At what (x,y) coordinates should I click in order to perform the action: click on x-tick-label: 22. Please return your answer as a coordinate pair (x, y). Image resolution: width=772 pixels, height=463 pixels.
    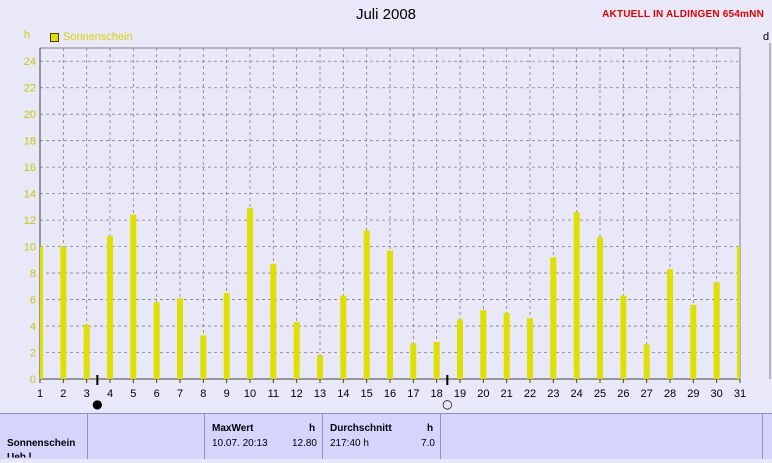
    Looking at the image, I should click on (530, 394).